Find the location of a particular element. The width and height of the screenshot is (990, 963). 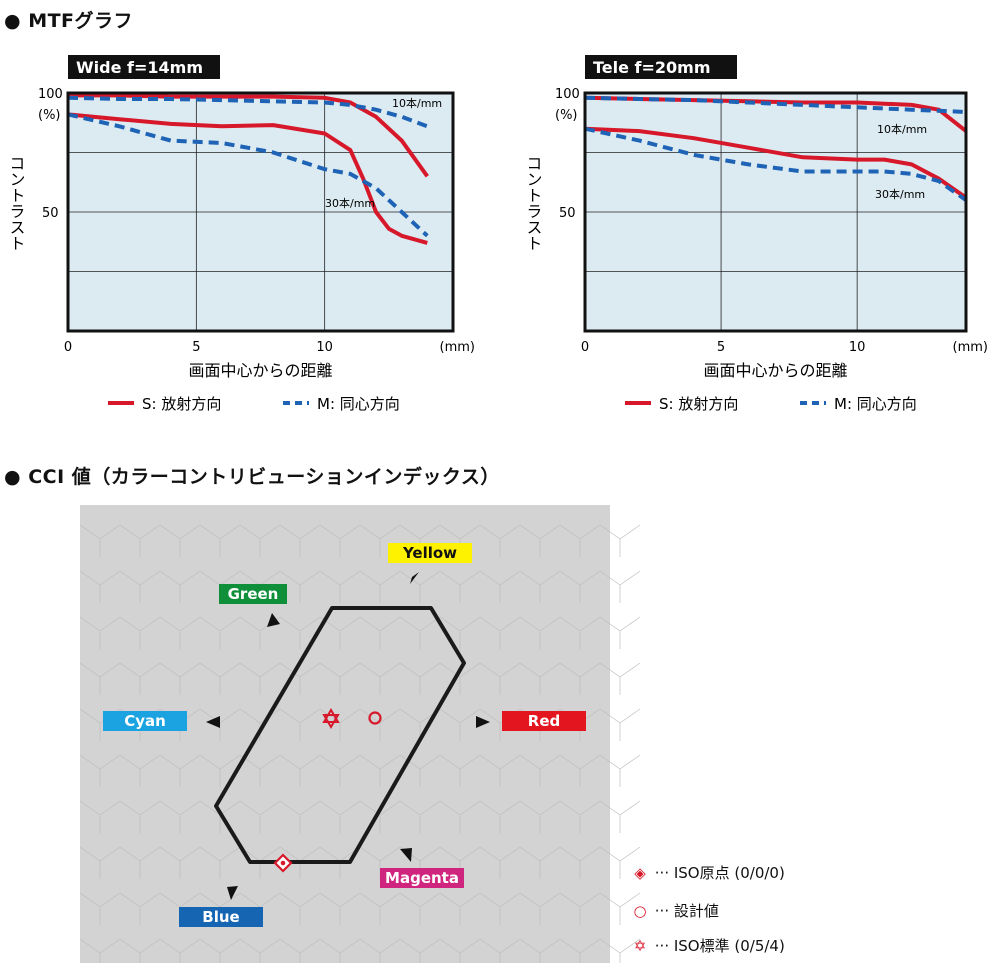

x-unit-label: (mm) is located at coordinates (457, 347).